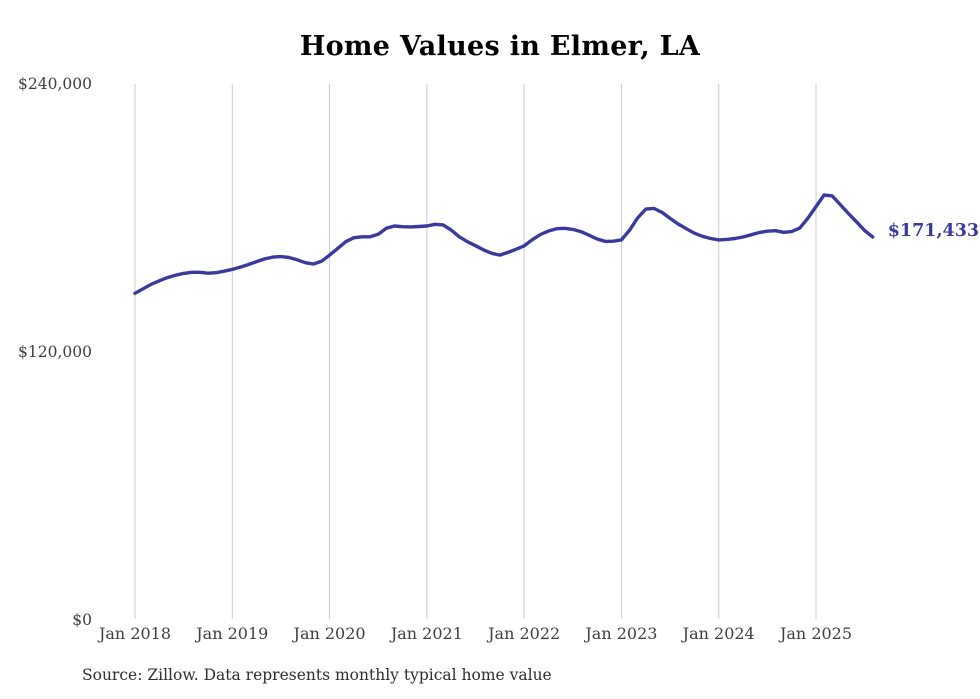 This screenshot has height=699, width=980. What do you see at coordinates (135, 633) in the screenshot?
I see `x-tick-label: Jan 2018` at bounding box center [135, 633].